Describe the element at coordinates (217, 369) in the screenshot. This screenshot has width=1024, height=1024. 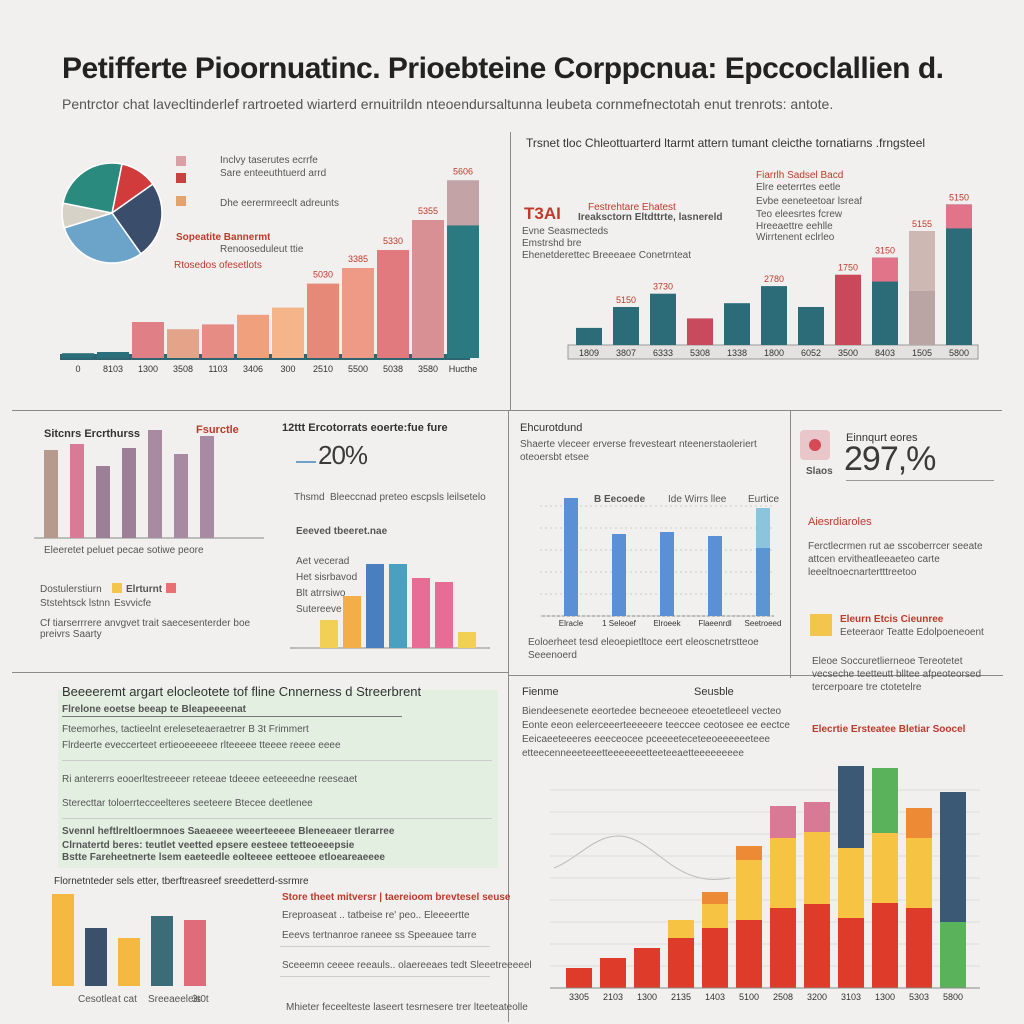
I see `x-tick-label: 1103` at that location.